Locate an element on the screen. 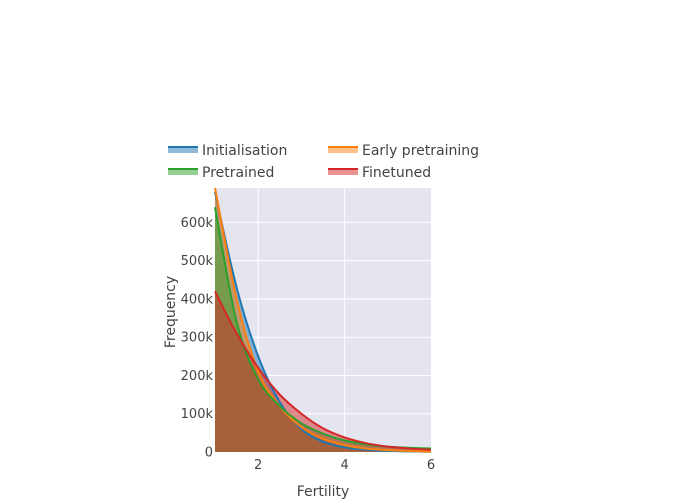 This screenshot has width=700, height=504. x-tick-label: 6 is located at coordinates (431, 465).